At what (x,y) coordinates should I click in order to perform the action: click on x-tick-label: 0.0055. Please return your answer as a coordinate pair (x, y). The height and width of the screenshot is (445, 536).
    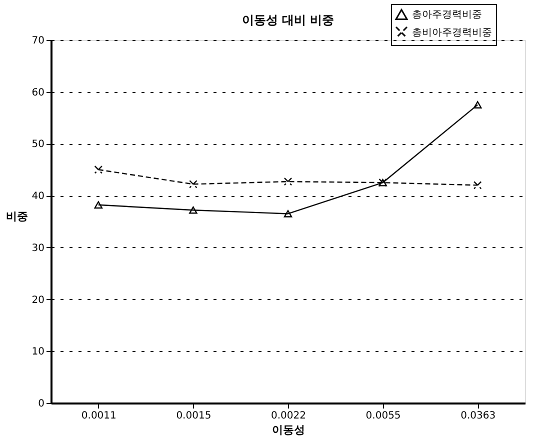
    Looking at the image, I should click on (383, 416).